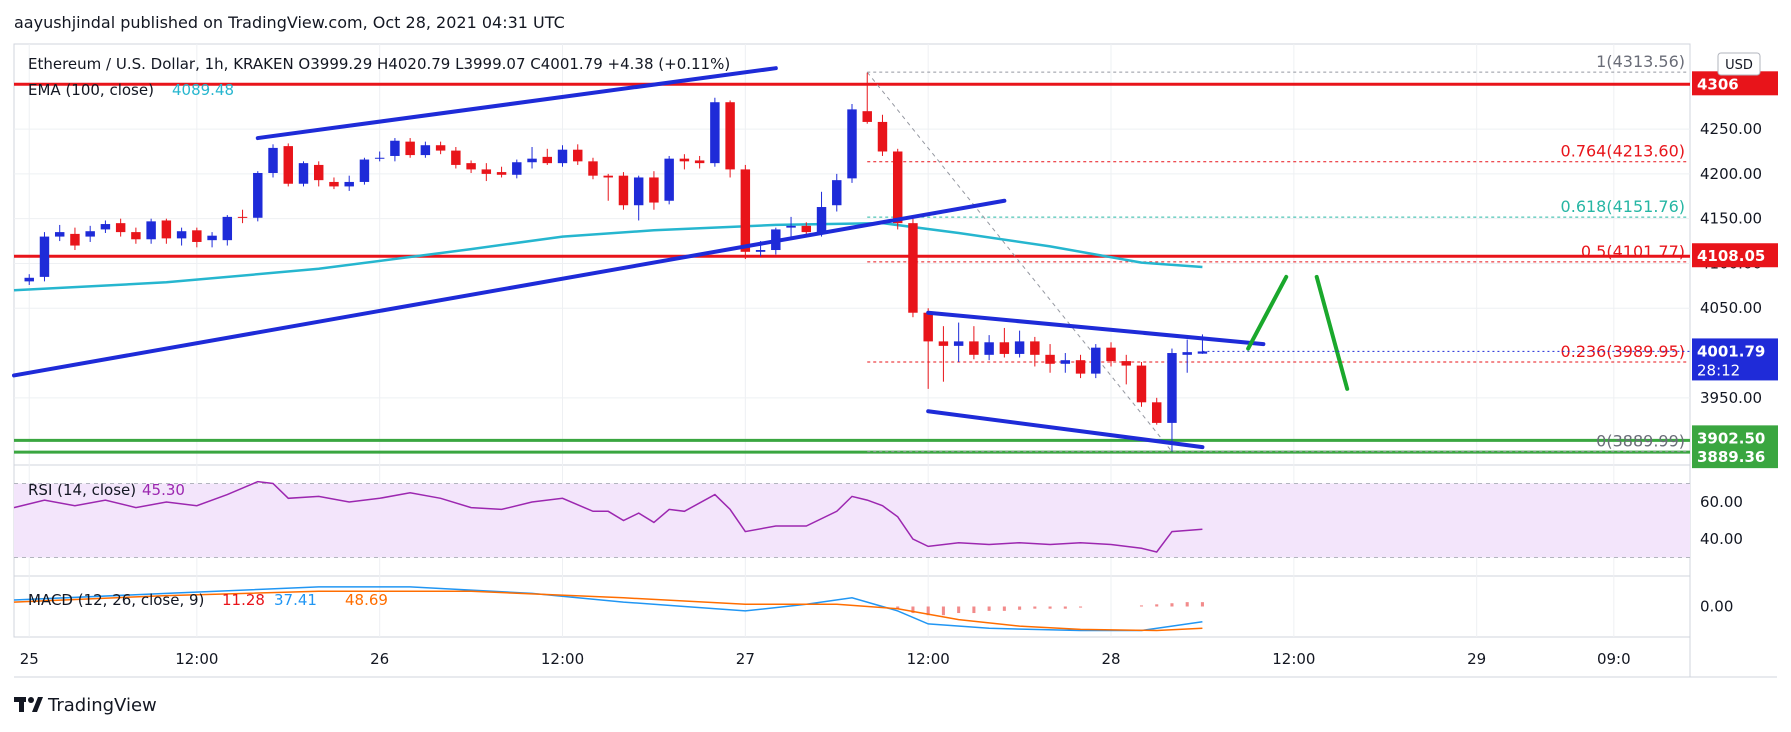 The image size is (1791, 732). I want to click on trend-line-flag-upper, so click(1096, 328).